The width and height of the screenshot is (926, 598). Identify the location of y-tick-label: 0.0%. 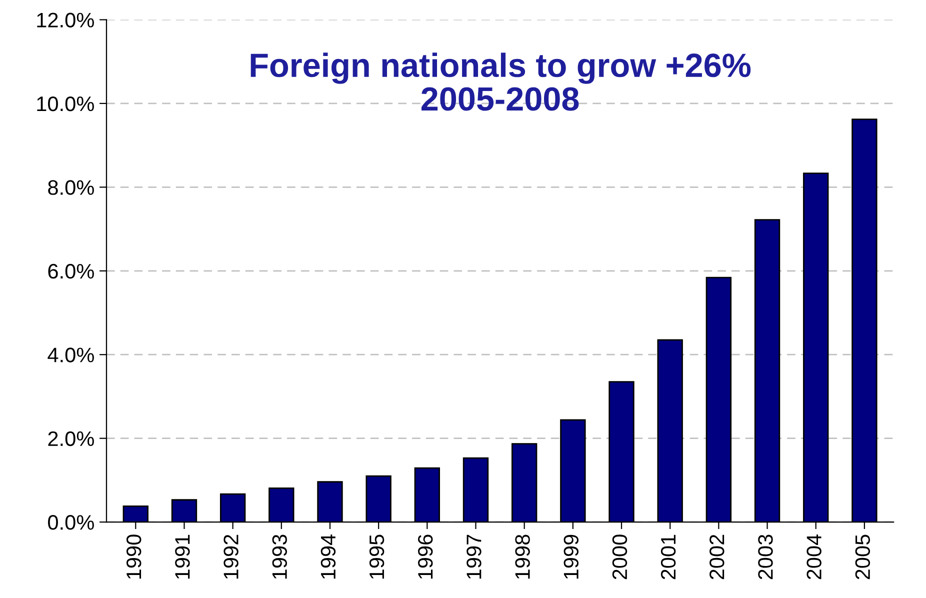
(71, 522).